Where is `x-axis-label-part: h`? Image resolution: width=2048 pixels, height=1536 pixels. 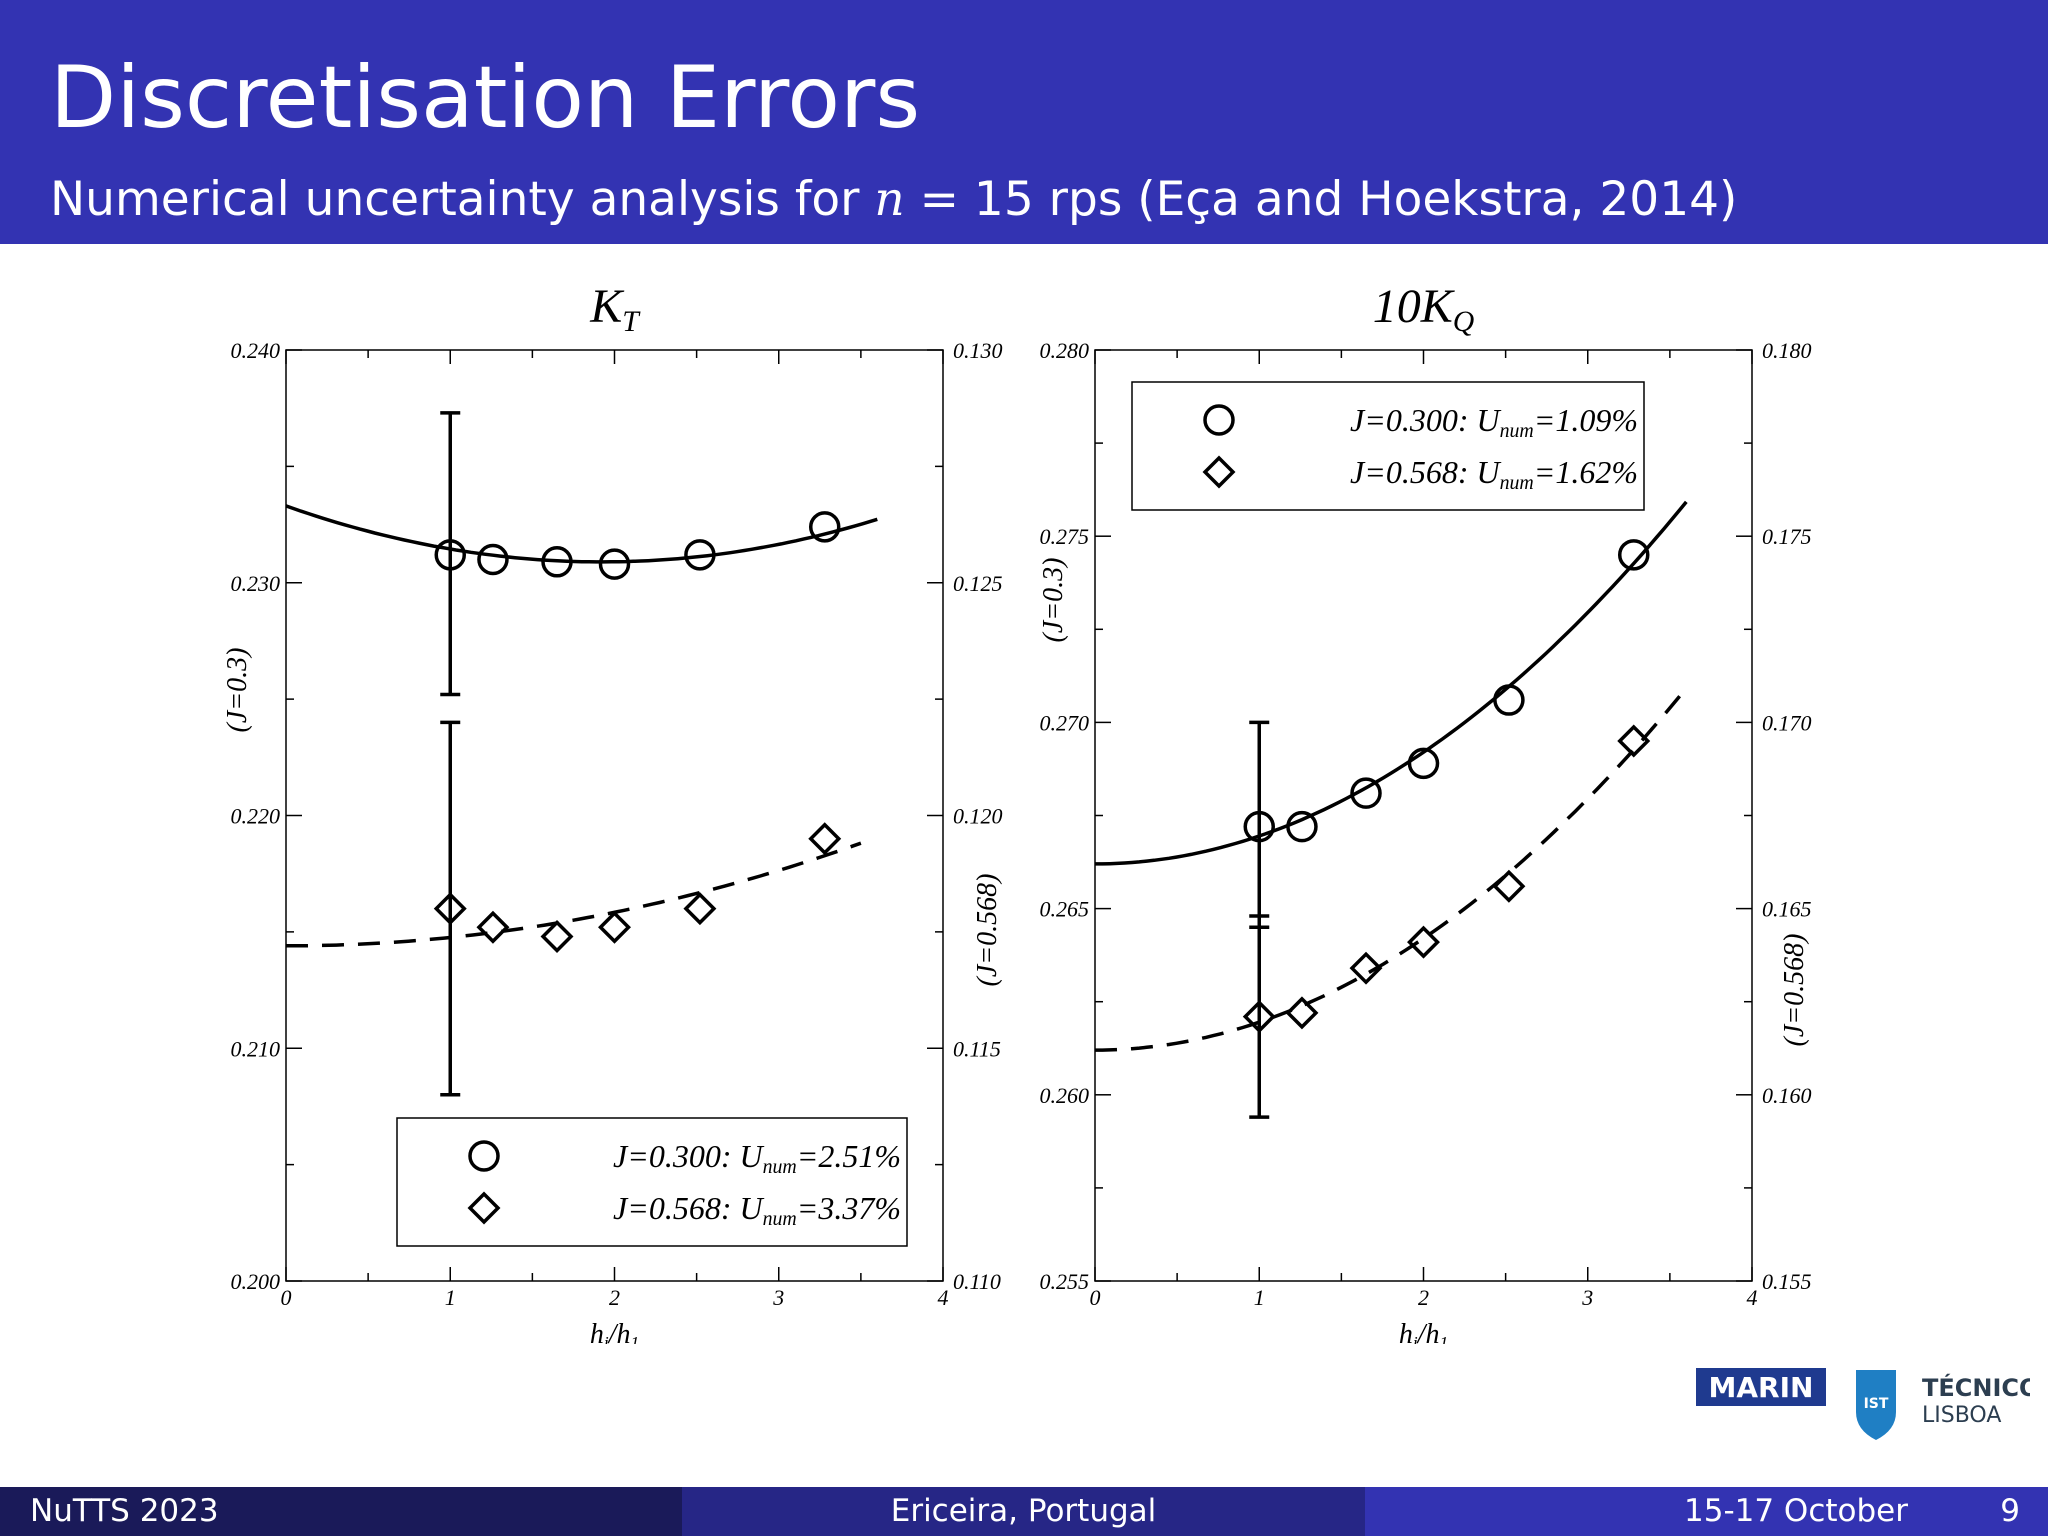
x-axis-label-part: h is located at coordinates (597, 1331).